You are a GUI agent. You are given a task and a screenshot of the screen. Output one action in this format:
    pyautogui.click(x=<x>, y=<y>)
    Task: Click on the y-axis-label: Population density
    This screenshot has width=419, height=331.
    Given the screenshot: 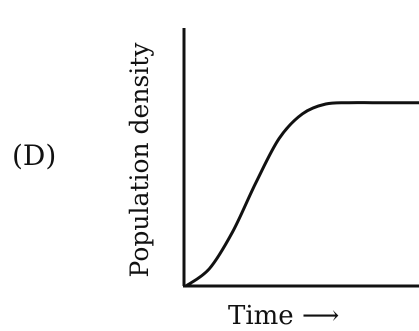 What is the action you would take?
    pyautogui.click(x=139, y=160)
    